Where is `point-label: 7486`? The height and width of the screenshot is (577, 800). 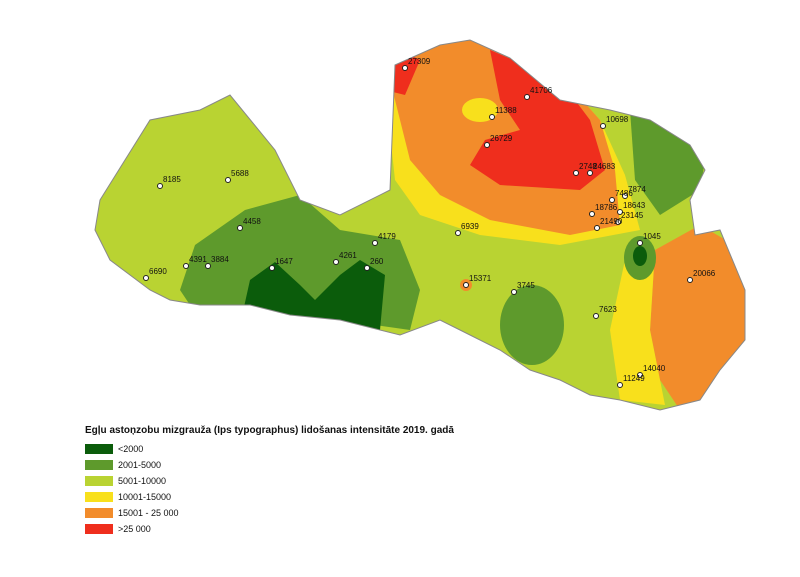 point-label: 7486 is located at coordinates (624, 193).